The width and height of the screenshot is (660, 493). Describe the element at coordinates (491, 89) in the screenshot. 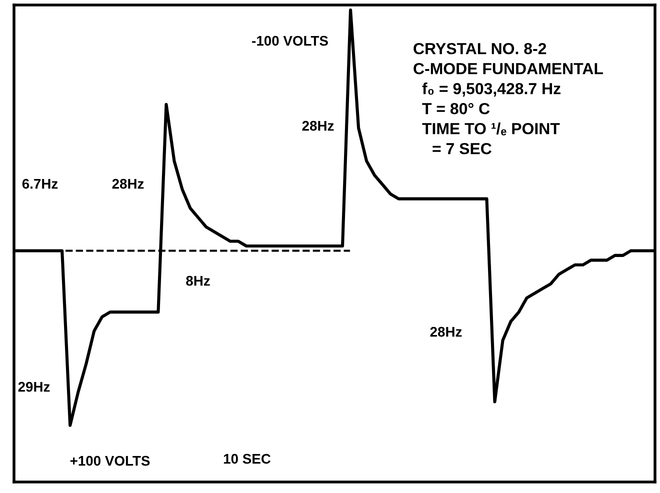

I see `annotation: f₀ = 9,503,428.7 Hz` at that location.